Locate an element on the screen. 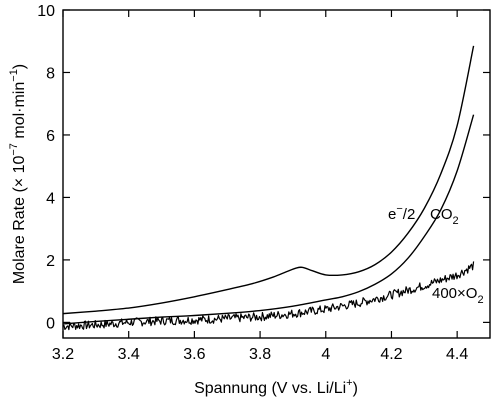 This screenshot has width=500, height=405. x-tick-label: 3.6 is located at coordinates (194, 354).